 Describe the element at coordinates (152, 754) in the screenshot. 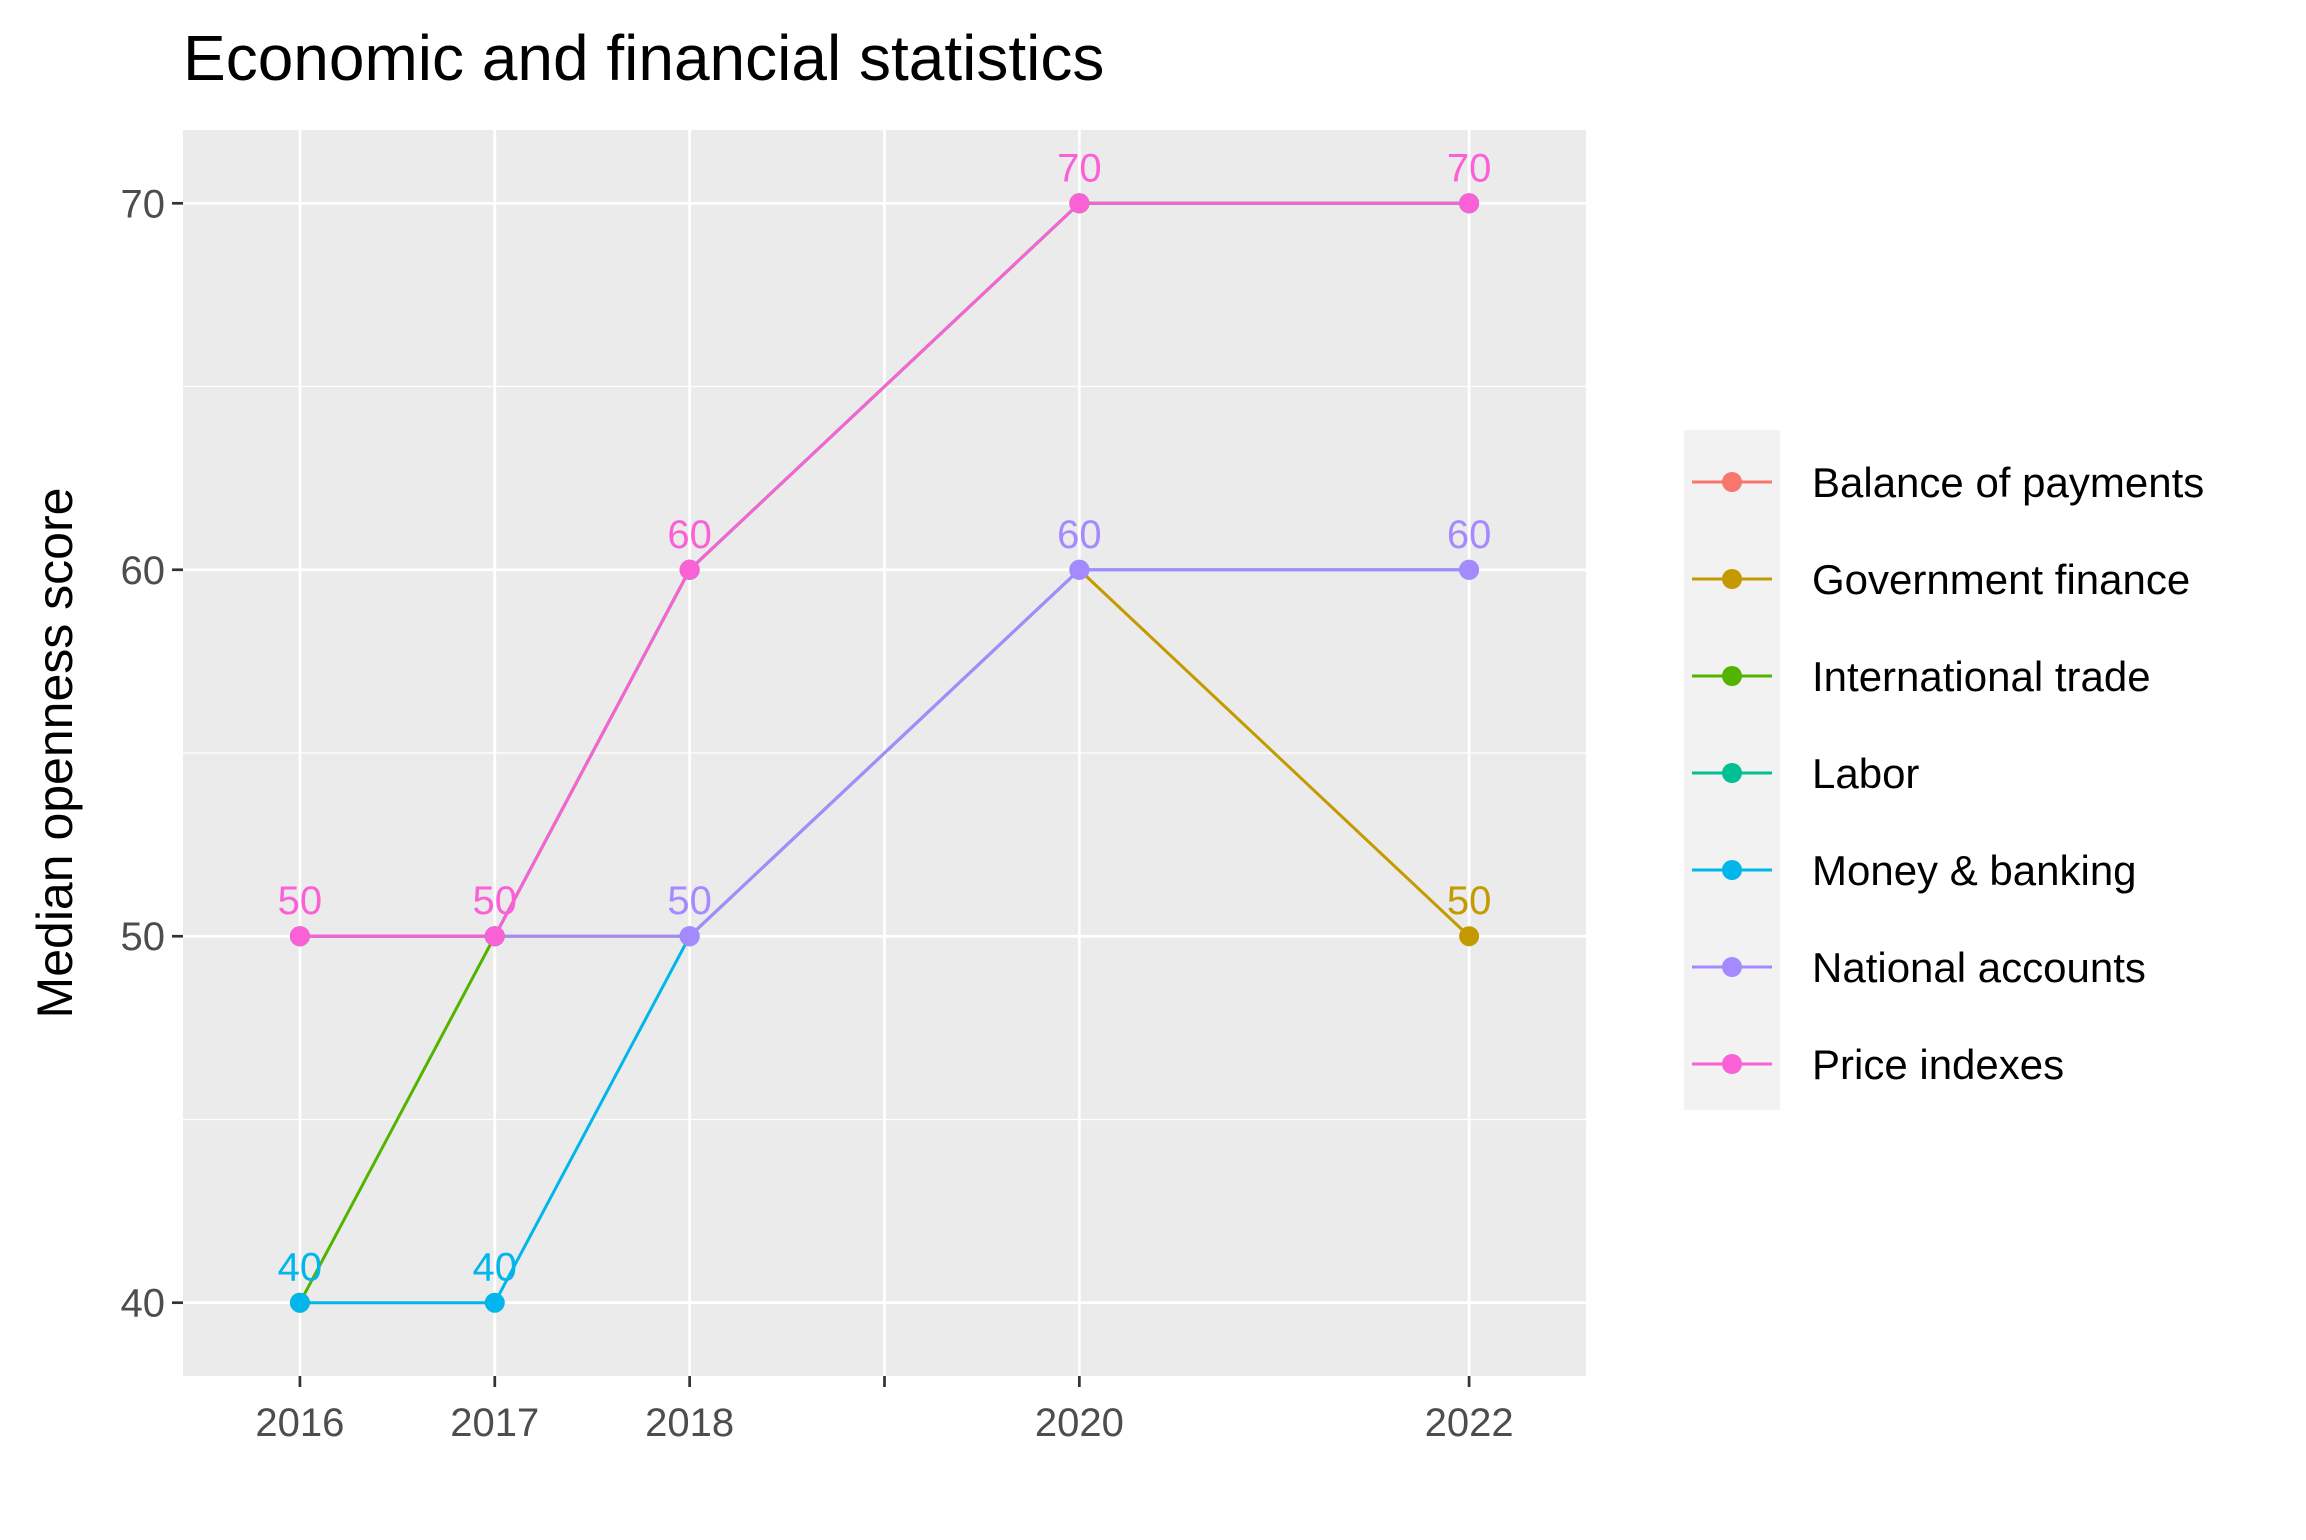

I see `y-axis: 40 50 60 70` at that location.